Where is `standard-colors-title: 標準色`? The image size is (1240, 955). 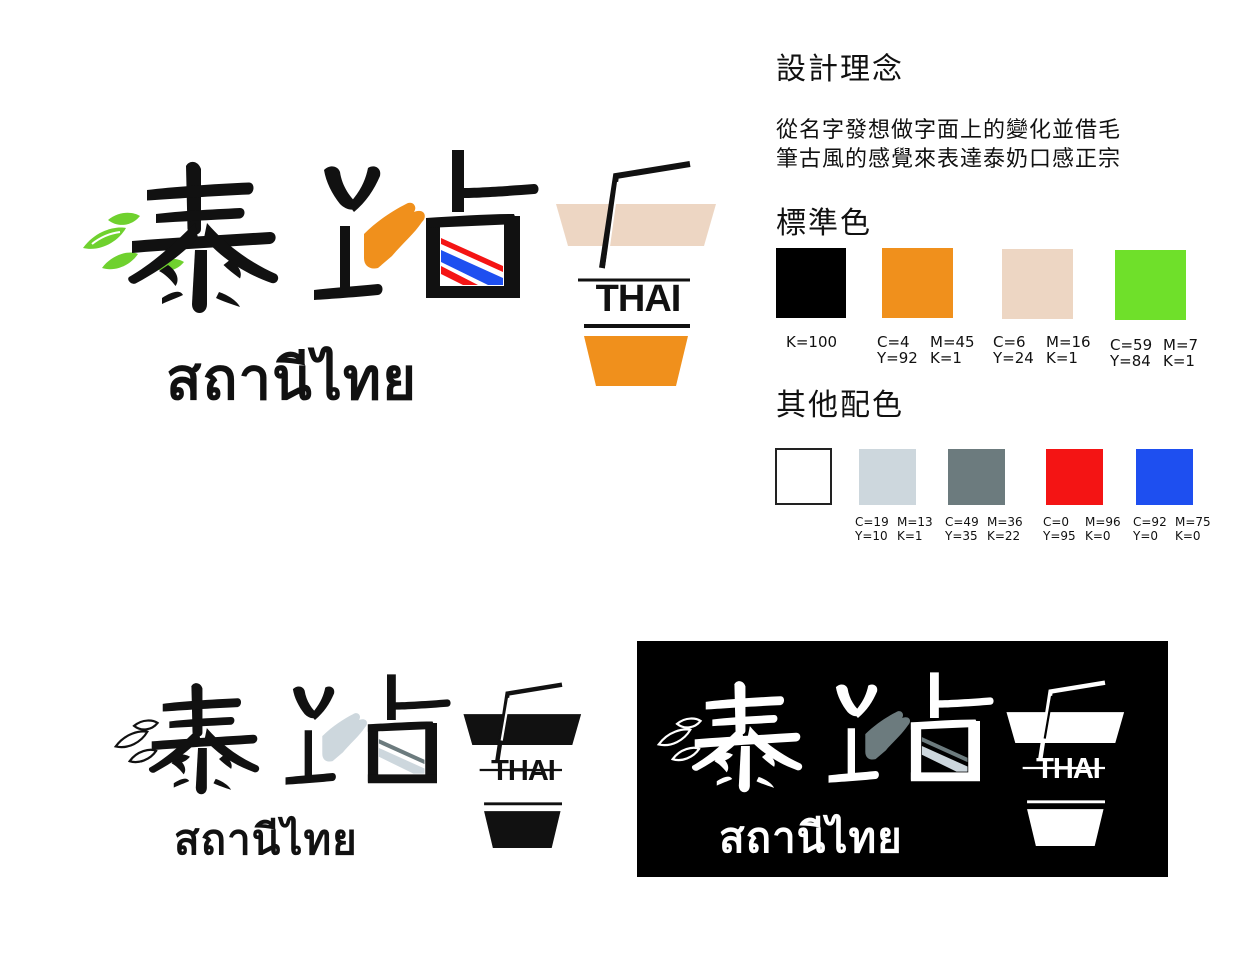
standard-colors-title: 標準色 is located at coordinates (824, 223).